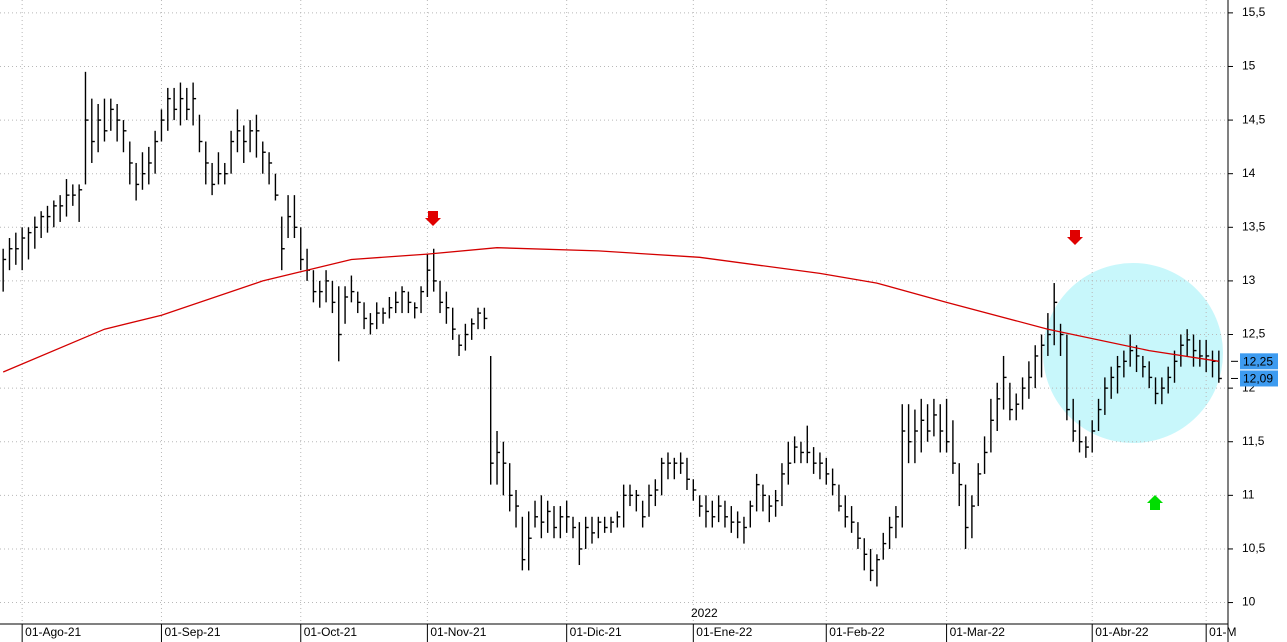 This screenshot has width=1287, height=642. What do you see at coordinates (1122, 632) in the screenshot?
I see `x-tick-label: 01-Abr-22` at bounding box center [1122, 632].